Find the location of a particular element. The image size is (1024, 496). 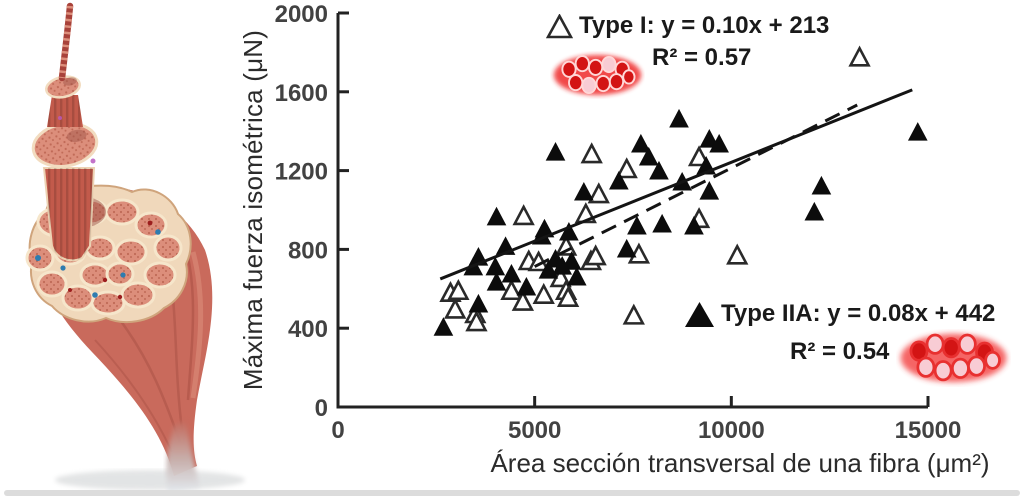

x-tick-label: 15000 is located at coordinates (928, 430).